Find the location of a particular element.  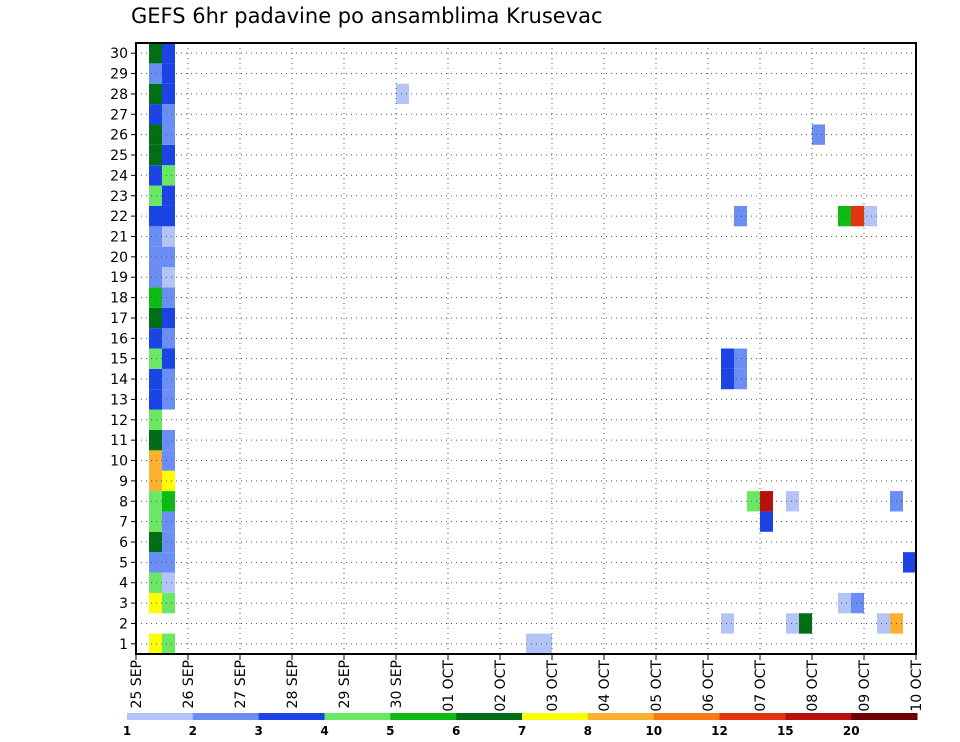

colorbar-label: 12 is located at coordinates (719, 731).